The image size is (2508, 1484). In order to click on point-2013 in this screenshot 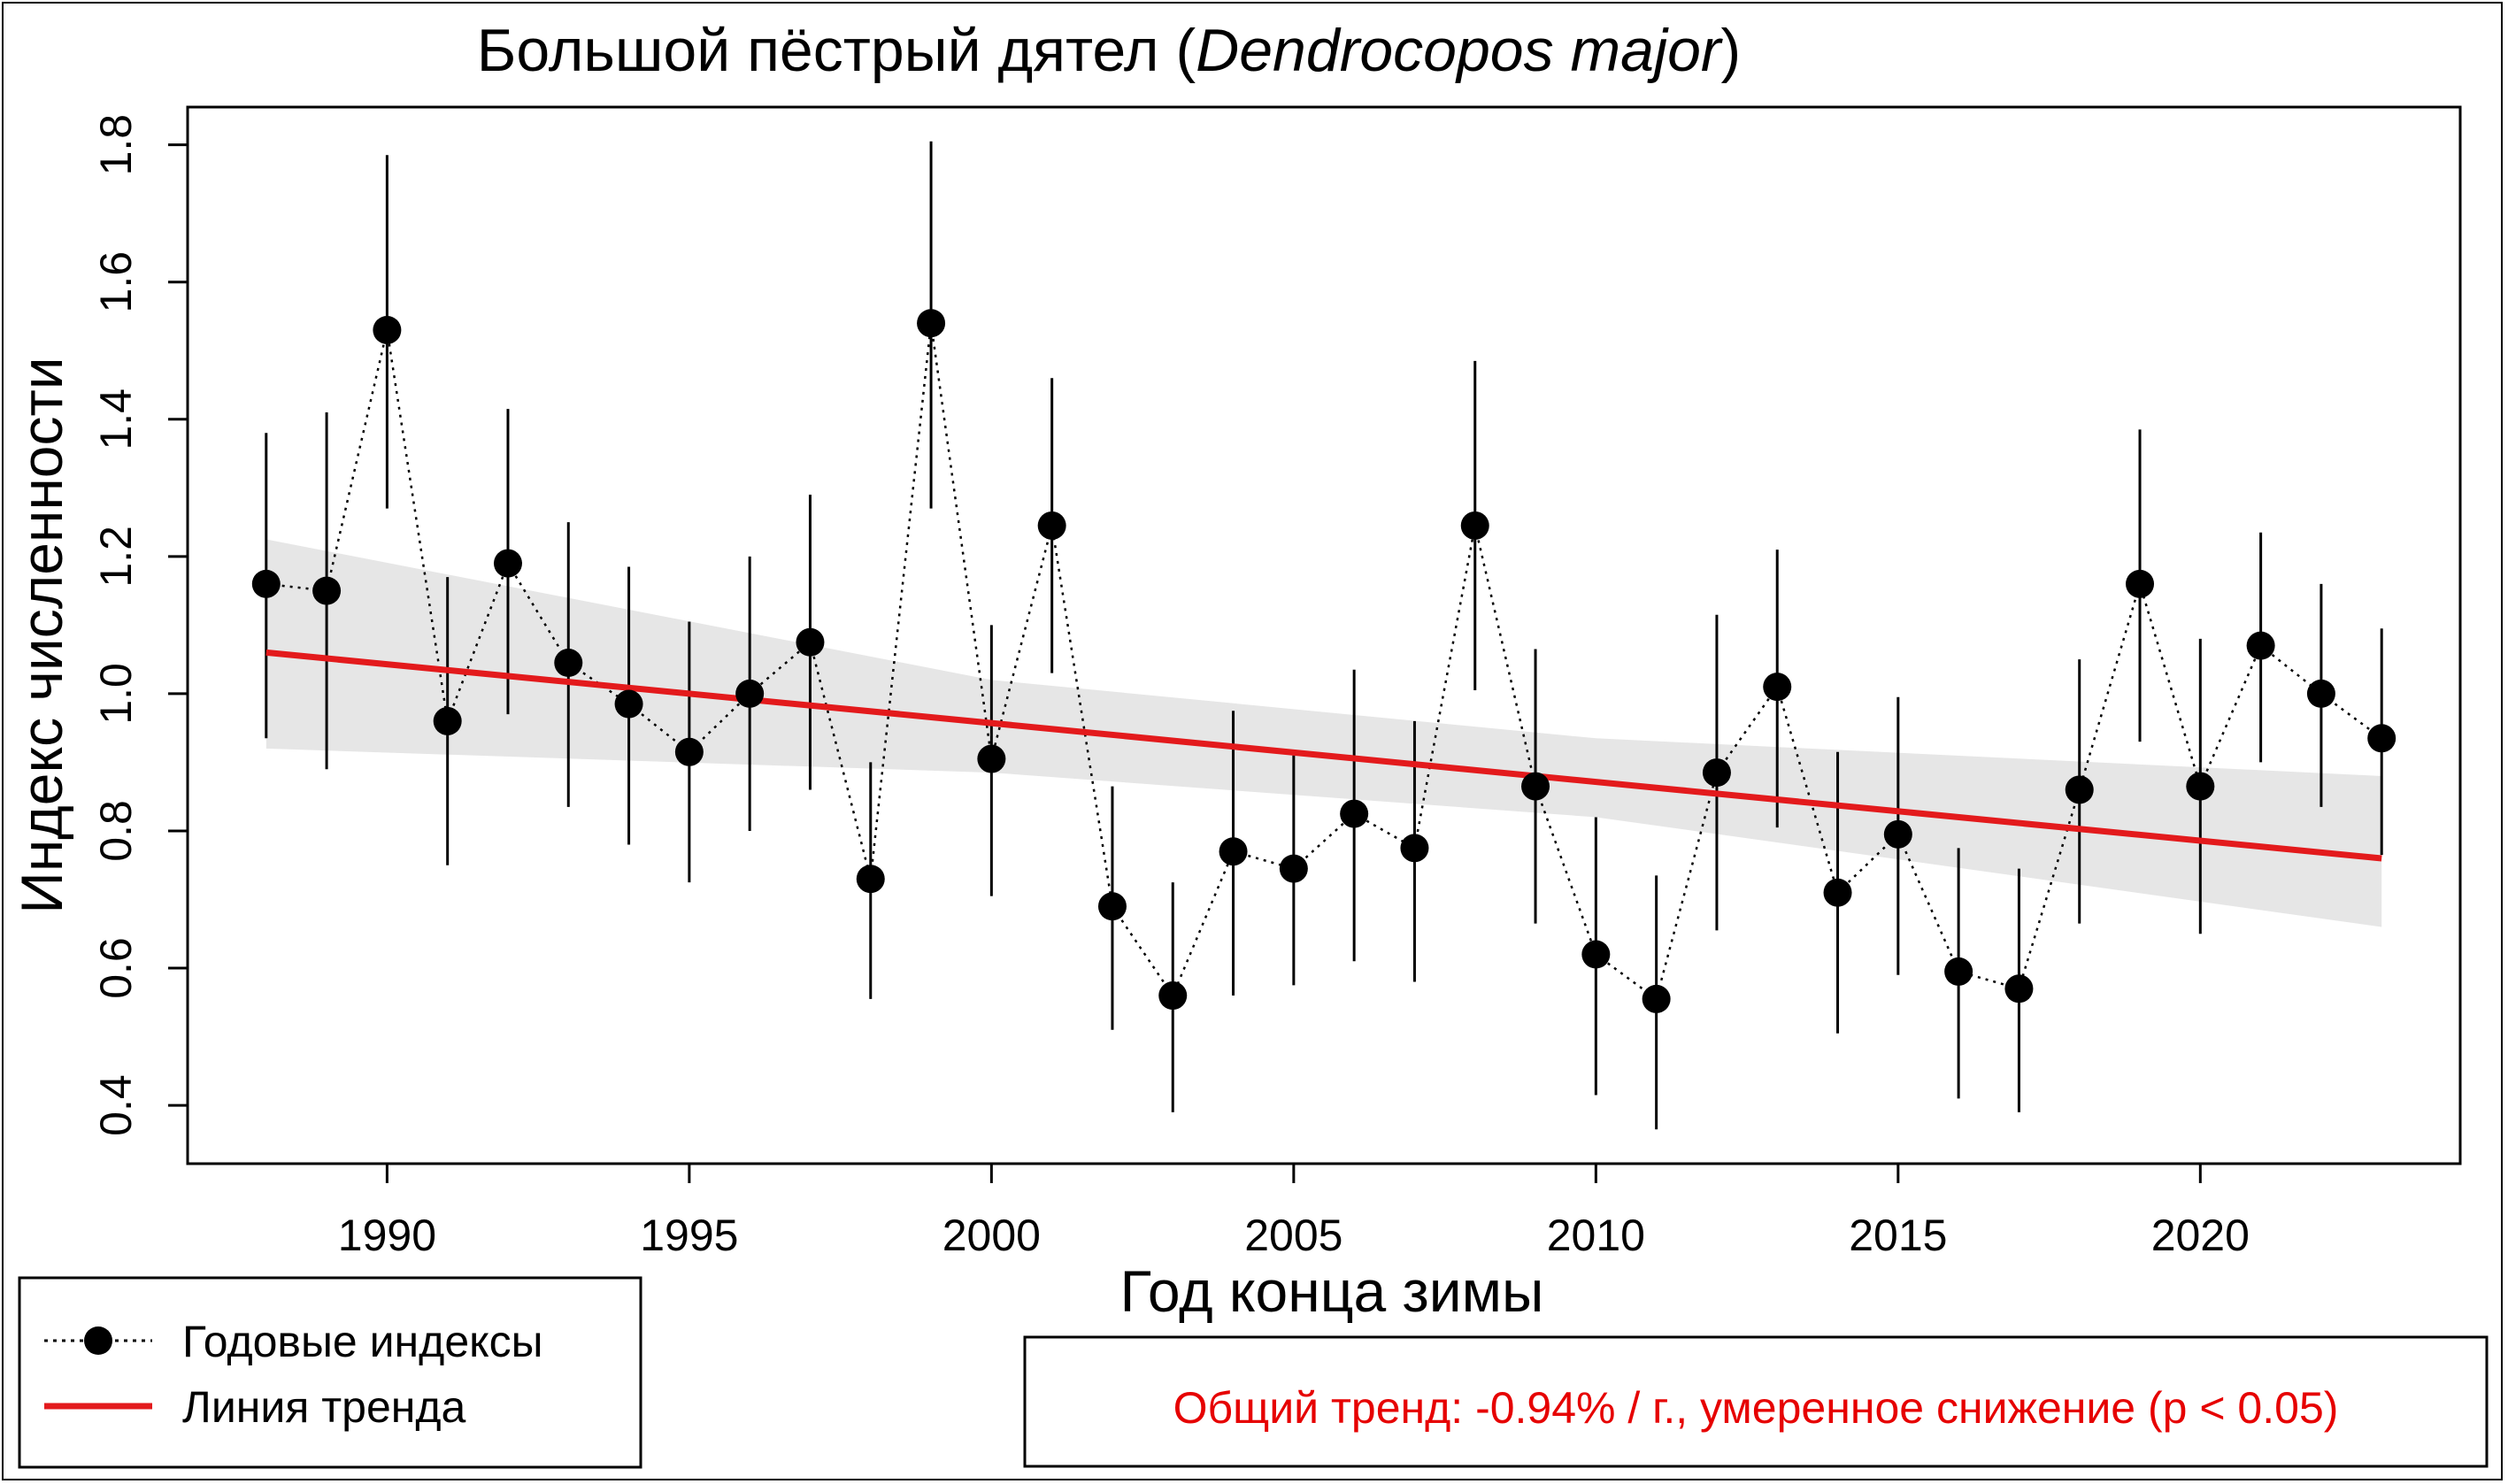, I will do `click(1777, 687)`.